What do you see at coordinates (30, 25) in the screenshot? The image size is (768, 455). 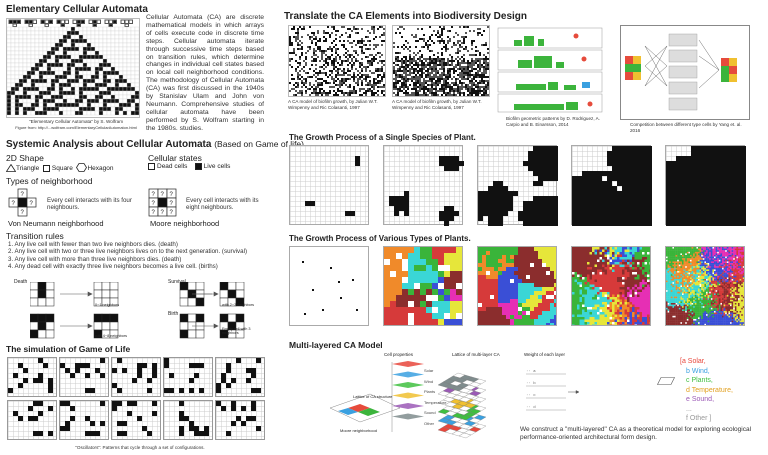 I see `rule-out` at bounding box center [30, 25].